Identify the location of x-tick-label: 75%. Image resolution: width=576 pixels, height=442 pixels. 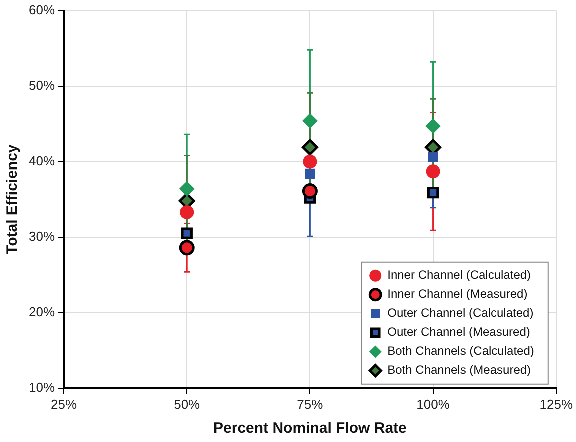
(310, 404).